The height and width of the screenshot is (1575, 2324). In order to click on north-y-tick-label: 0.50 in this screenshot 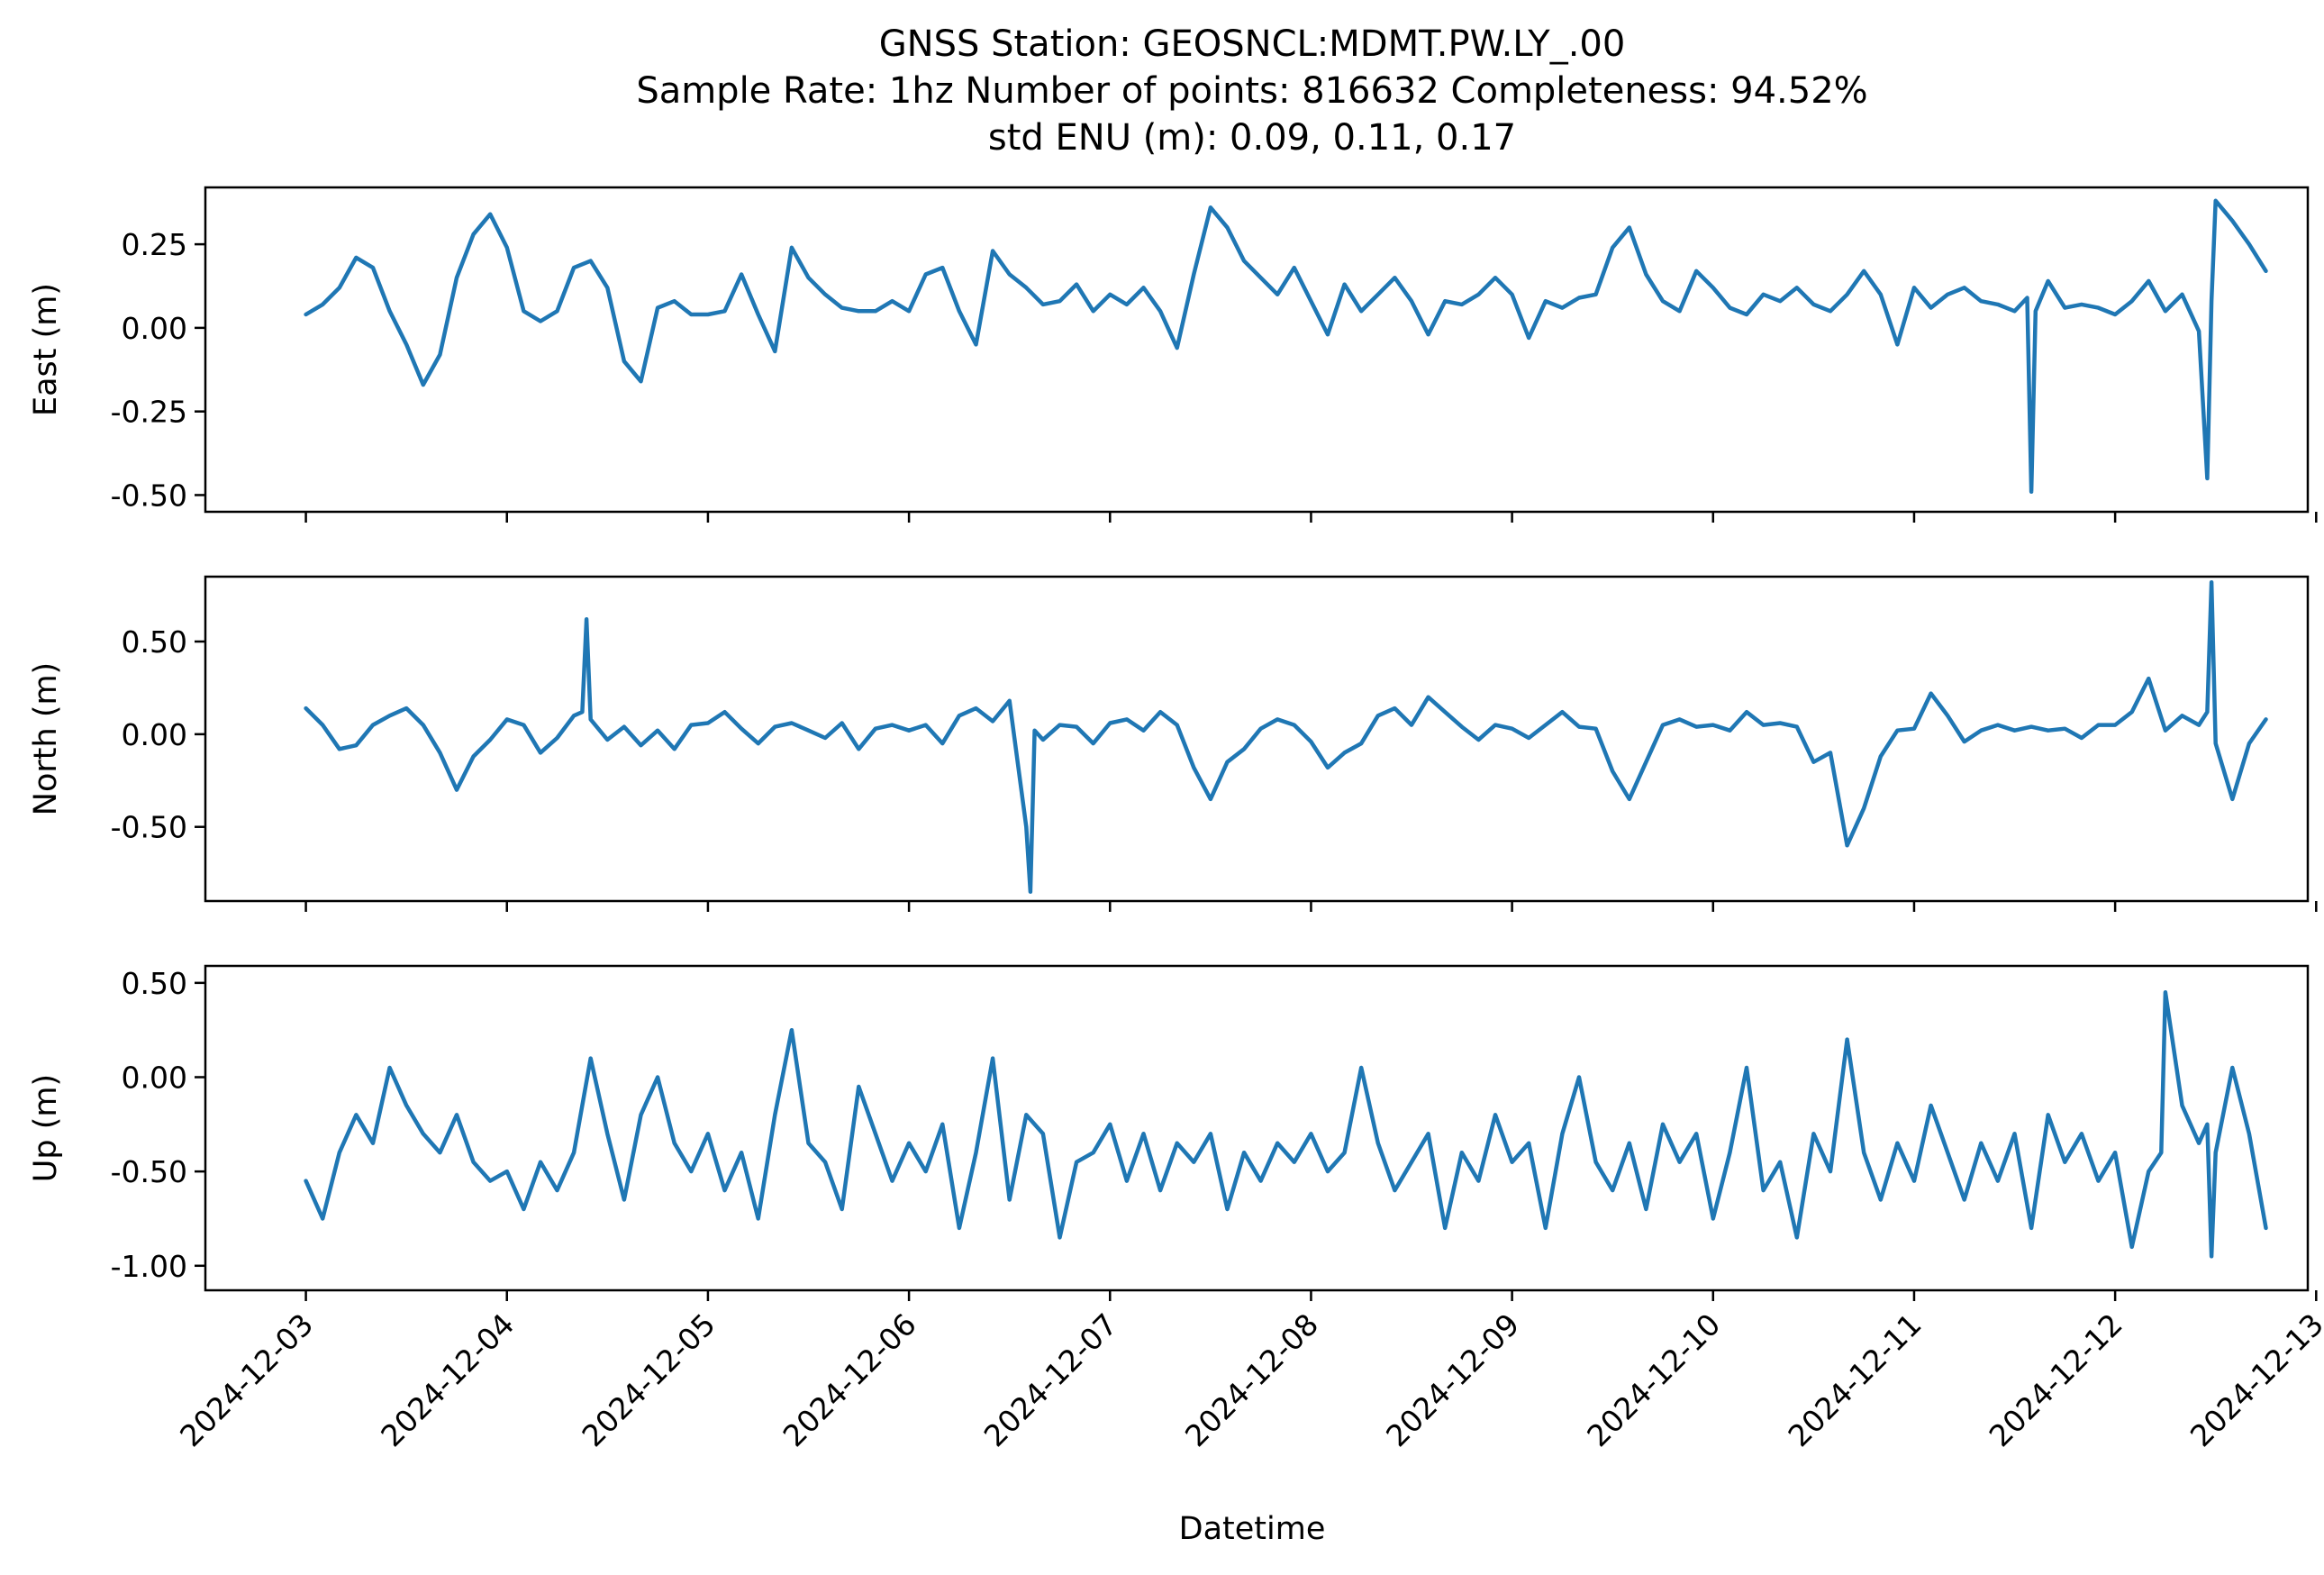, I will do `click(155, 642)`.